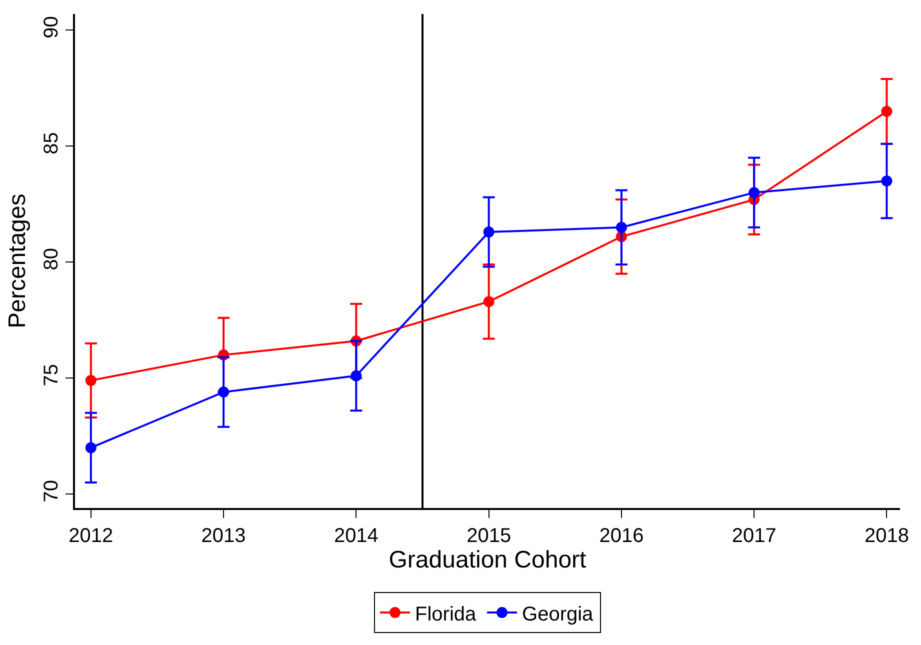 Image resolution: width=921 pixels, height=645 pixels. Describe the element at coordinates (558, 614) in the screenshot. I see `legend-label: Georgia` at that location.